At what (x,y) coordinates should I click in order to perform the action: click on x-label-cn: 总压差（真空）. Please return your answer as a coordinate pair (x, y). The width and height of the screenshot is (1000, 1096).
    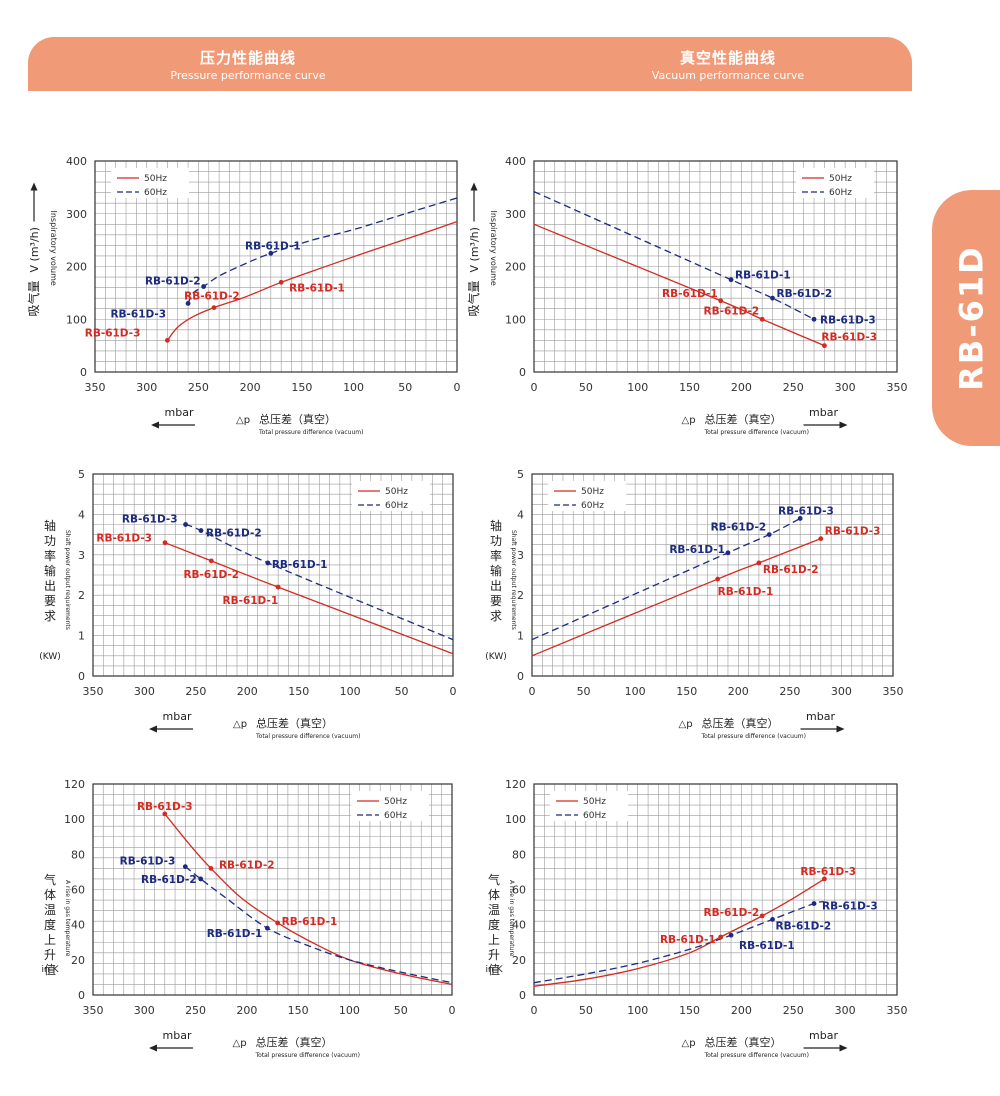
    Looking at the image, I should click on (294, 1042).